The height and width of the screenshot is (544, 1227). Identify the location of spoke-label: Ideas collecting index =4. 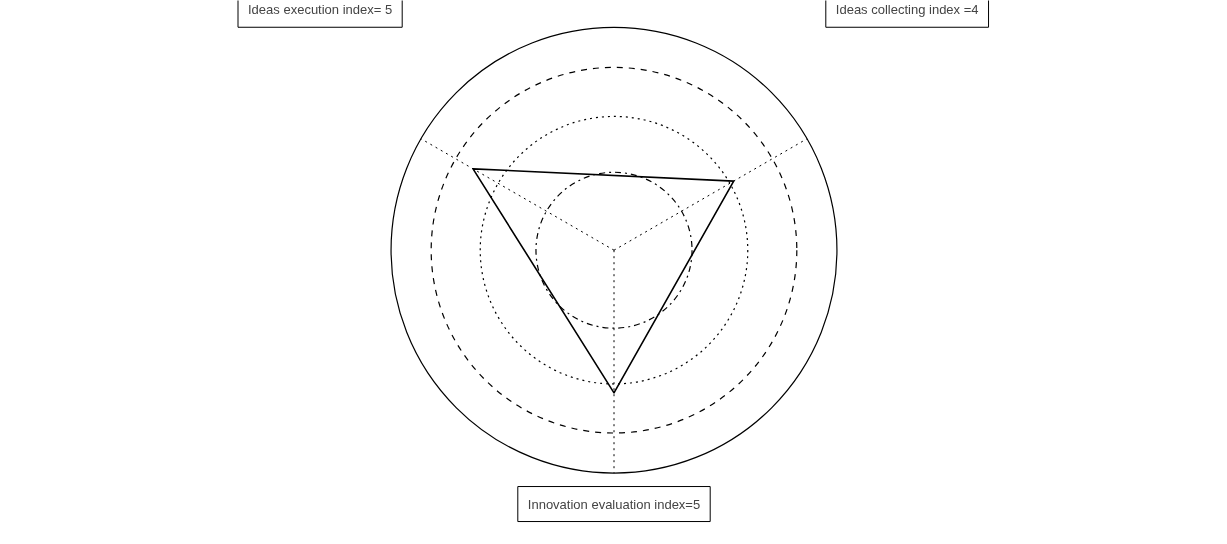
(907, 10).